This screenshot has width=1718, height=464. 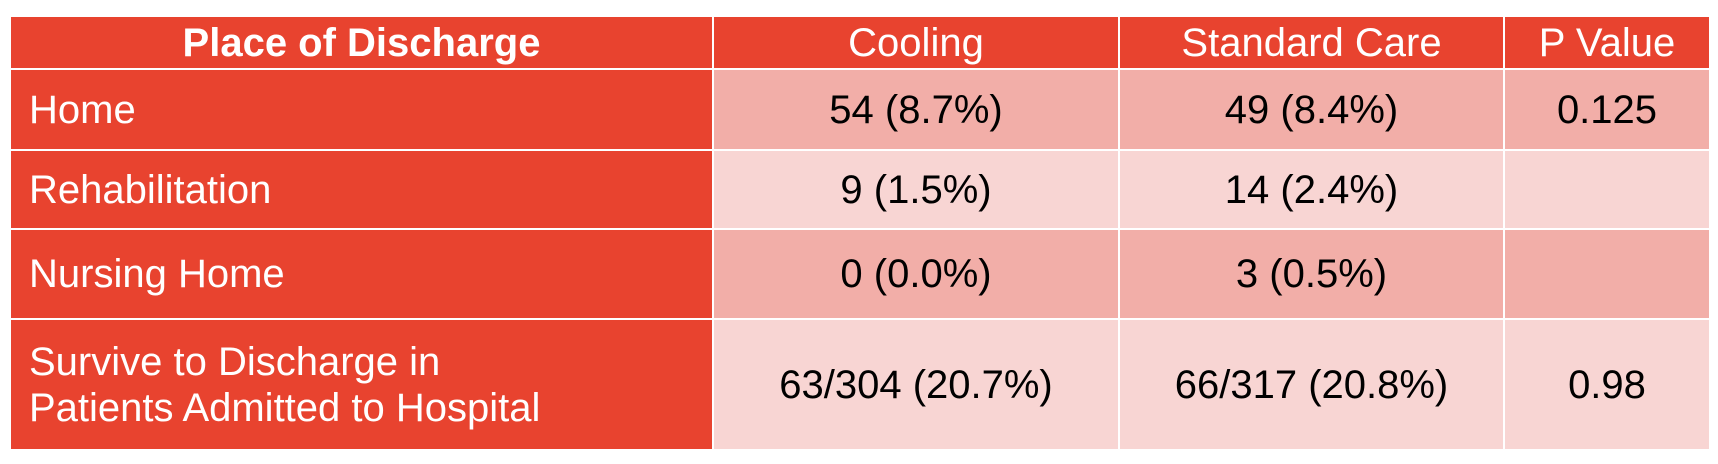 What do you see at coordinates (916, 42) in the screenshot?
I see `header-cell: Cooling` at bounding box center [916, 42].